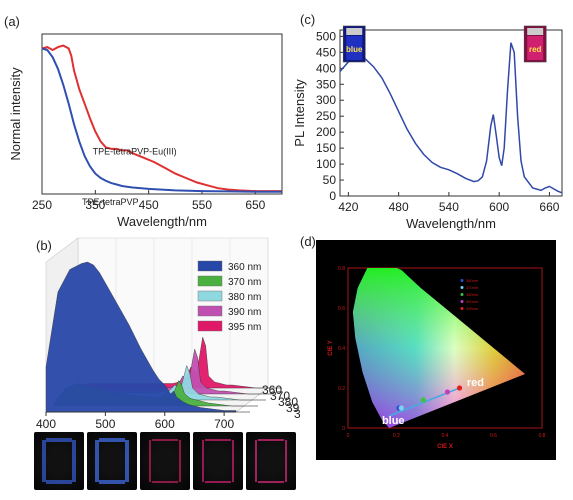 The image size is (573, 500). What do you see at coordinates (297, 414) in the screenshot?
I see `depth-label: 395` at bounding box center [297, 414].